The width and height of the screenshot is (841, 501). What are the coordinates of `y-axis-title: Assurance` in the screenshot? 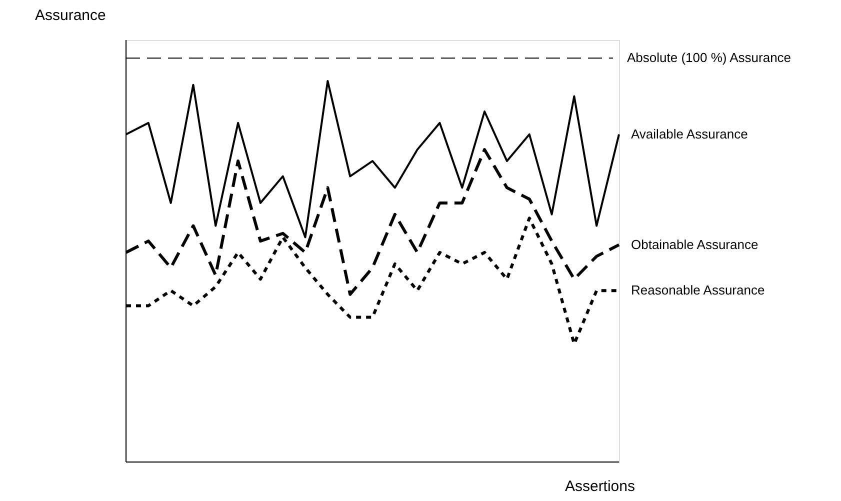 It's located at (70, 15).